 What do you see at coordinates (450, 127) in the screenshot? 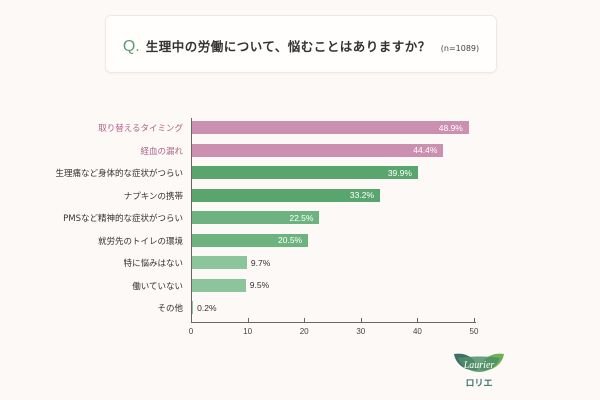
I see `value-label: 48.9%` at bounding box center [450, 127].